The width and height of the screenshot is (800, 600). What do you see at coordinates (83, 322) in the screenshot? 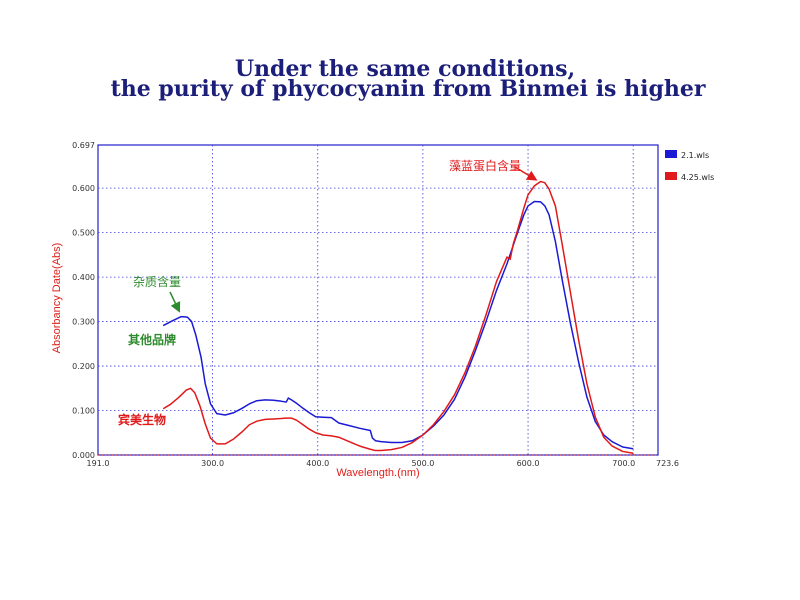
I see `y-tick-label: 0.300` at bounding box center [83, 322].